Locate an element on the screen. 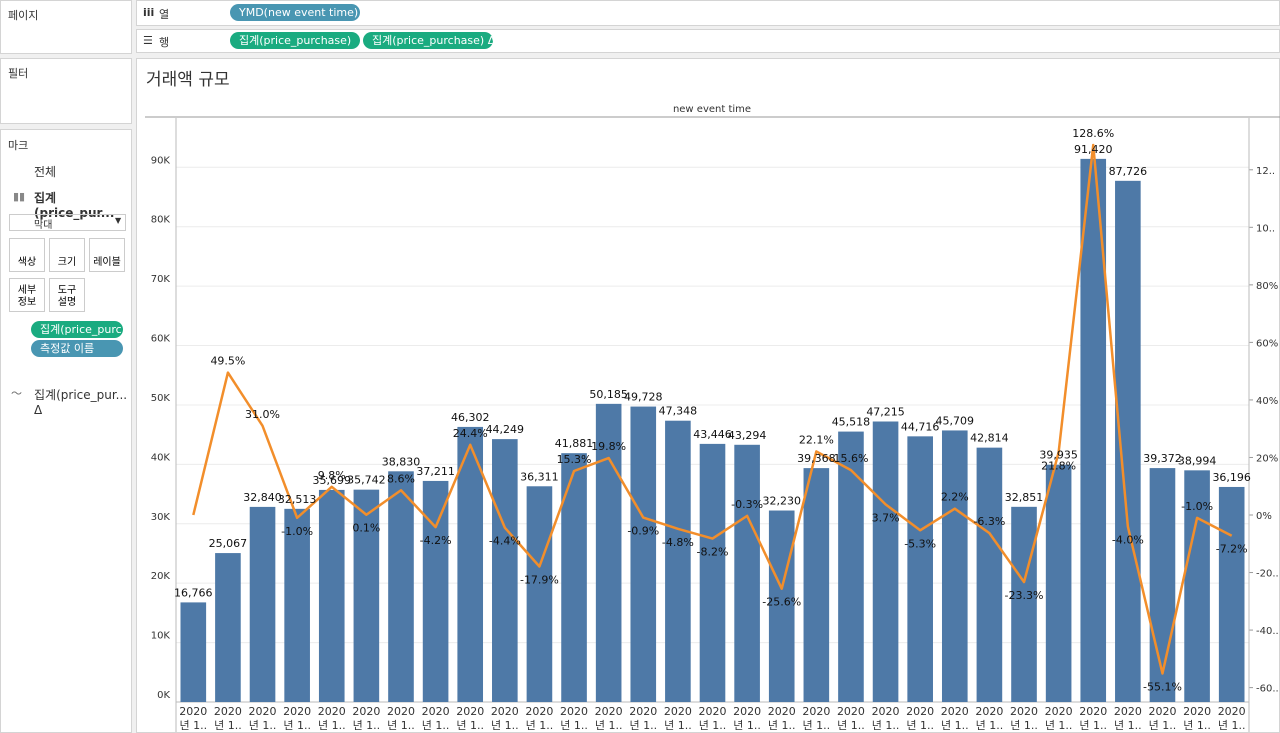  marks-measure2: 집계(price_pur... Δ is located at coordinates (81, 402).